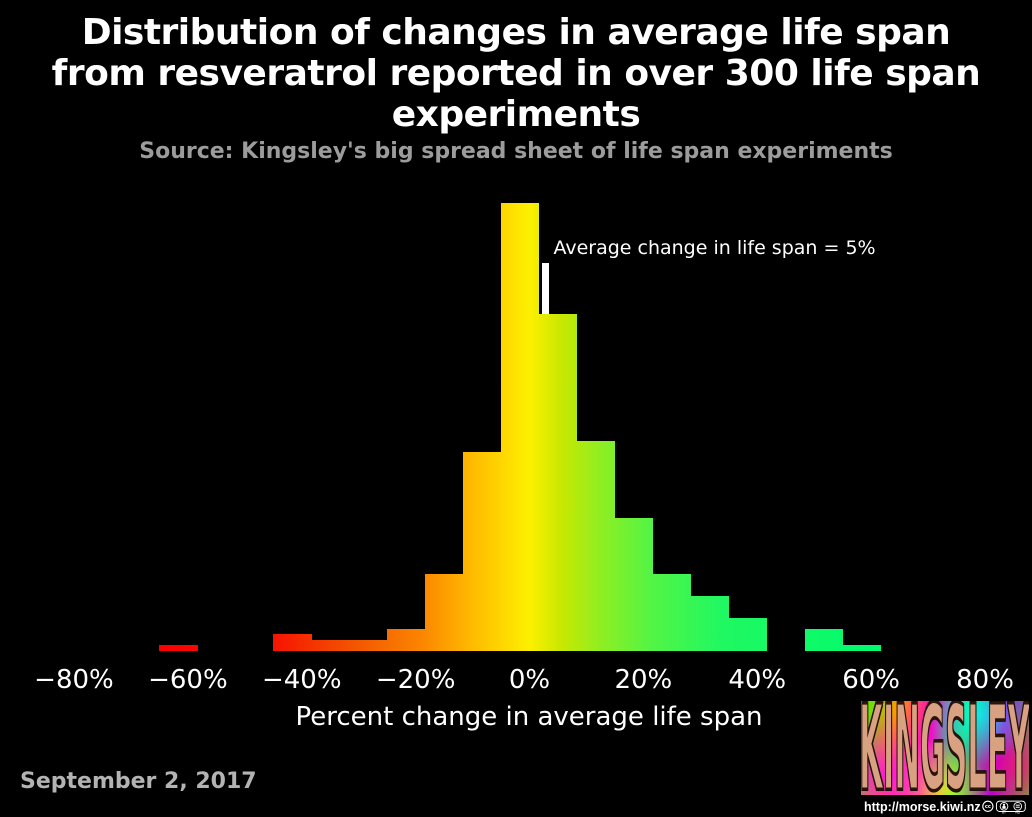 The width and height of the screenshot is (1032, 817). I want to click on by-badge-icon, so click(1003, 806).